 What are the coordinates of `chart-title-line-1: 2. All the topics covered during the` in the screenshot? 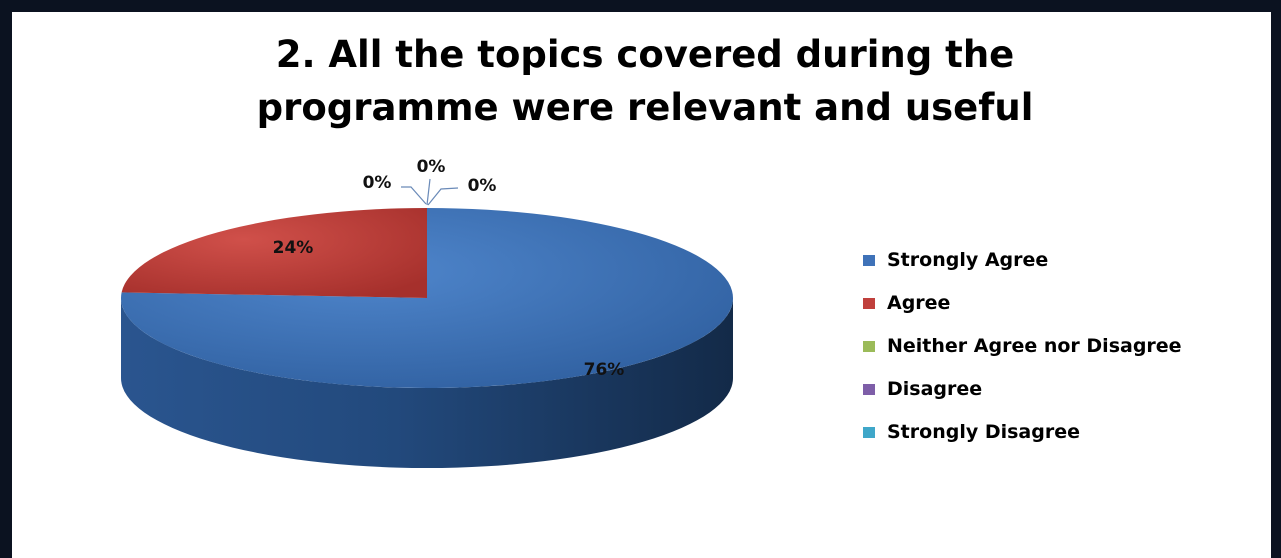 It's located at (645, 54).